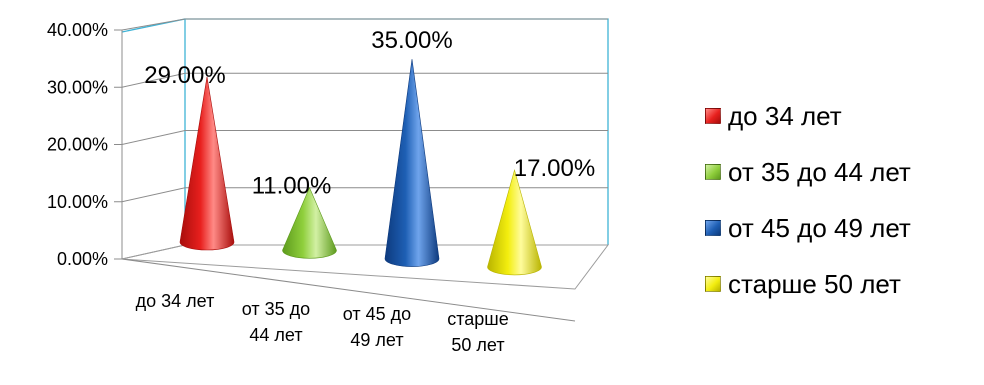 This screenshot has width=984, height=385. I want to click on x-axis, so click(348, 290).